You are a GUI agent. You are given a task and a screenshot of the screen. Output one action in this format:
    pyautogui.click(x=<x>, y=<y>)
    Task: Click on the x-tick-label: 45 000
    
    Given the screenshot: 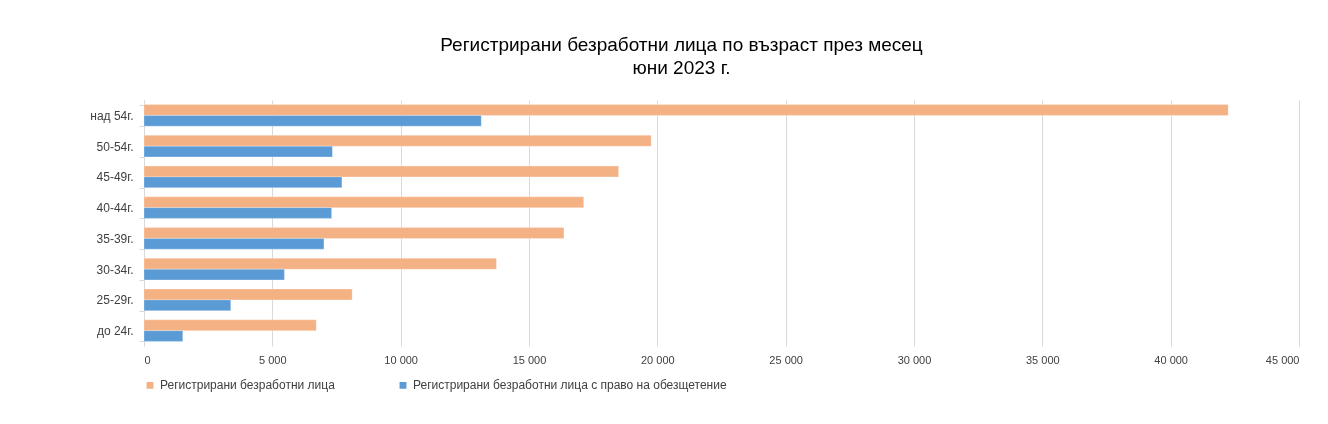 What is the action you would take?
    pyautogui.click(x=1282, y=359)
    